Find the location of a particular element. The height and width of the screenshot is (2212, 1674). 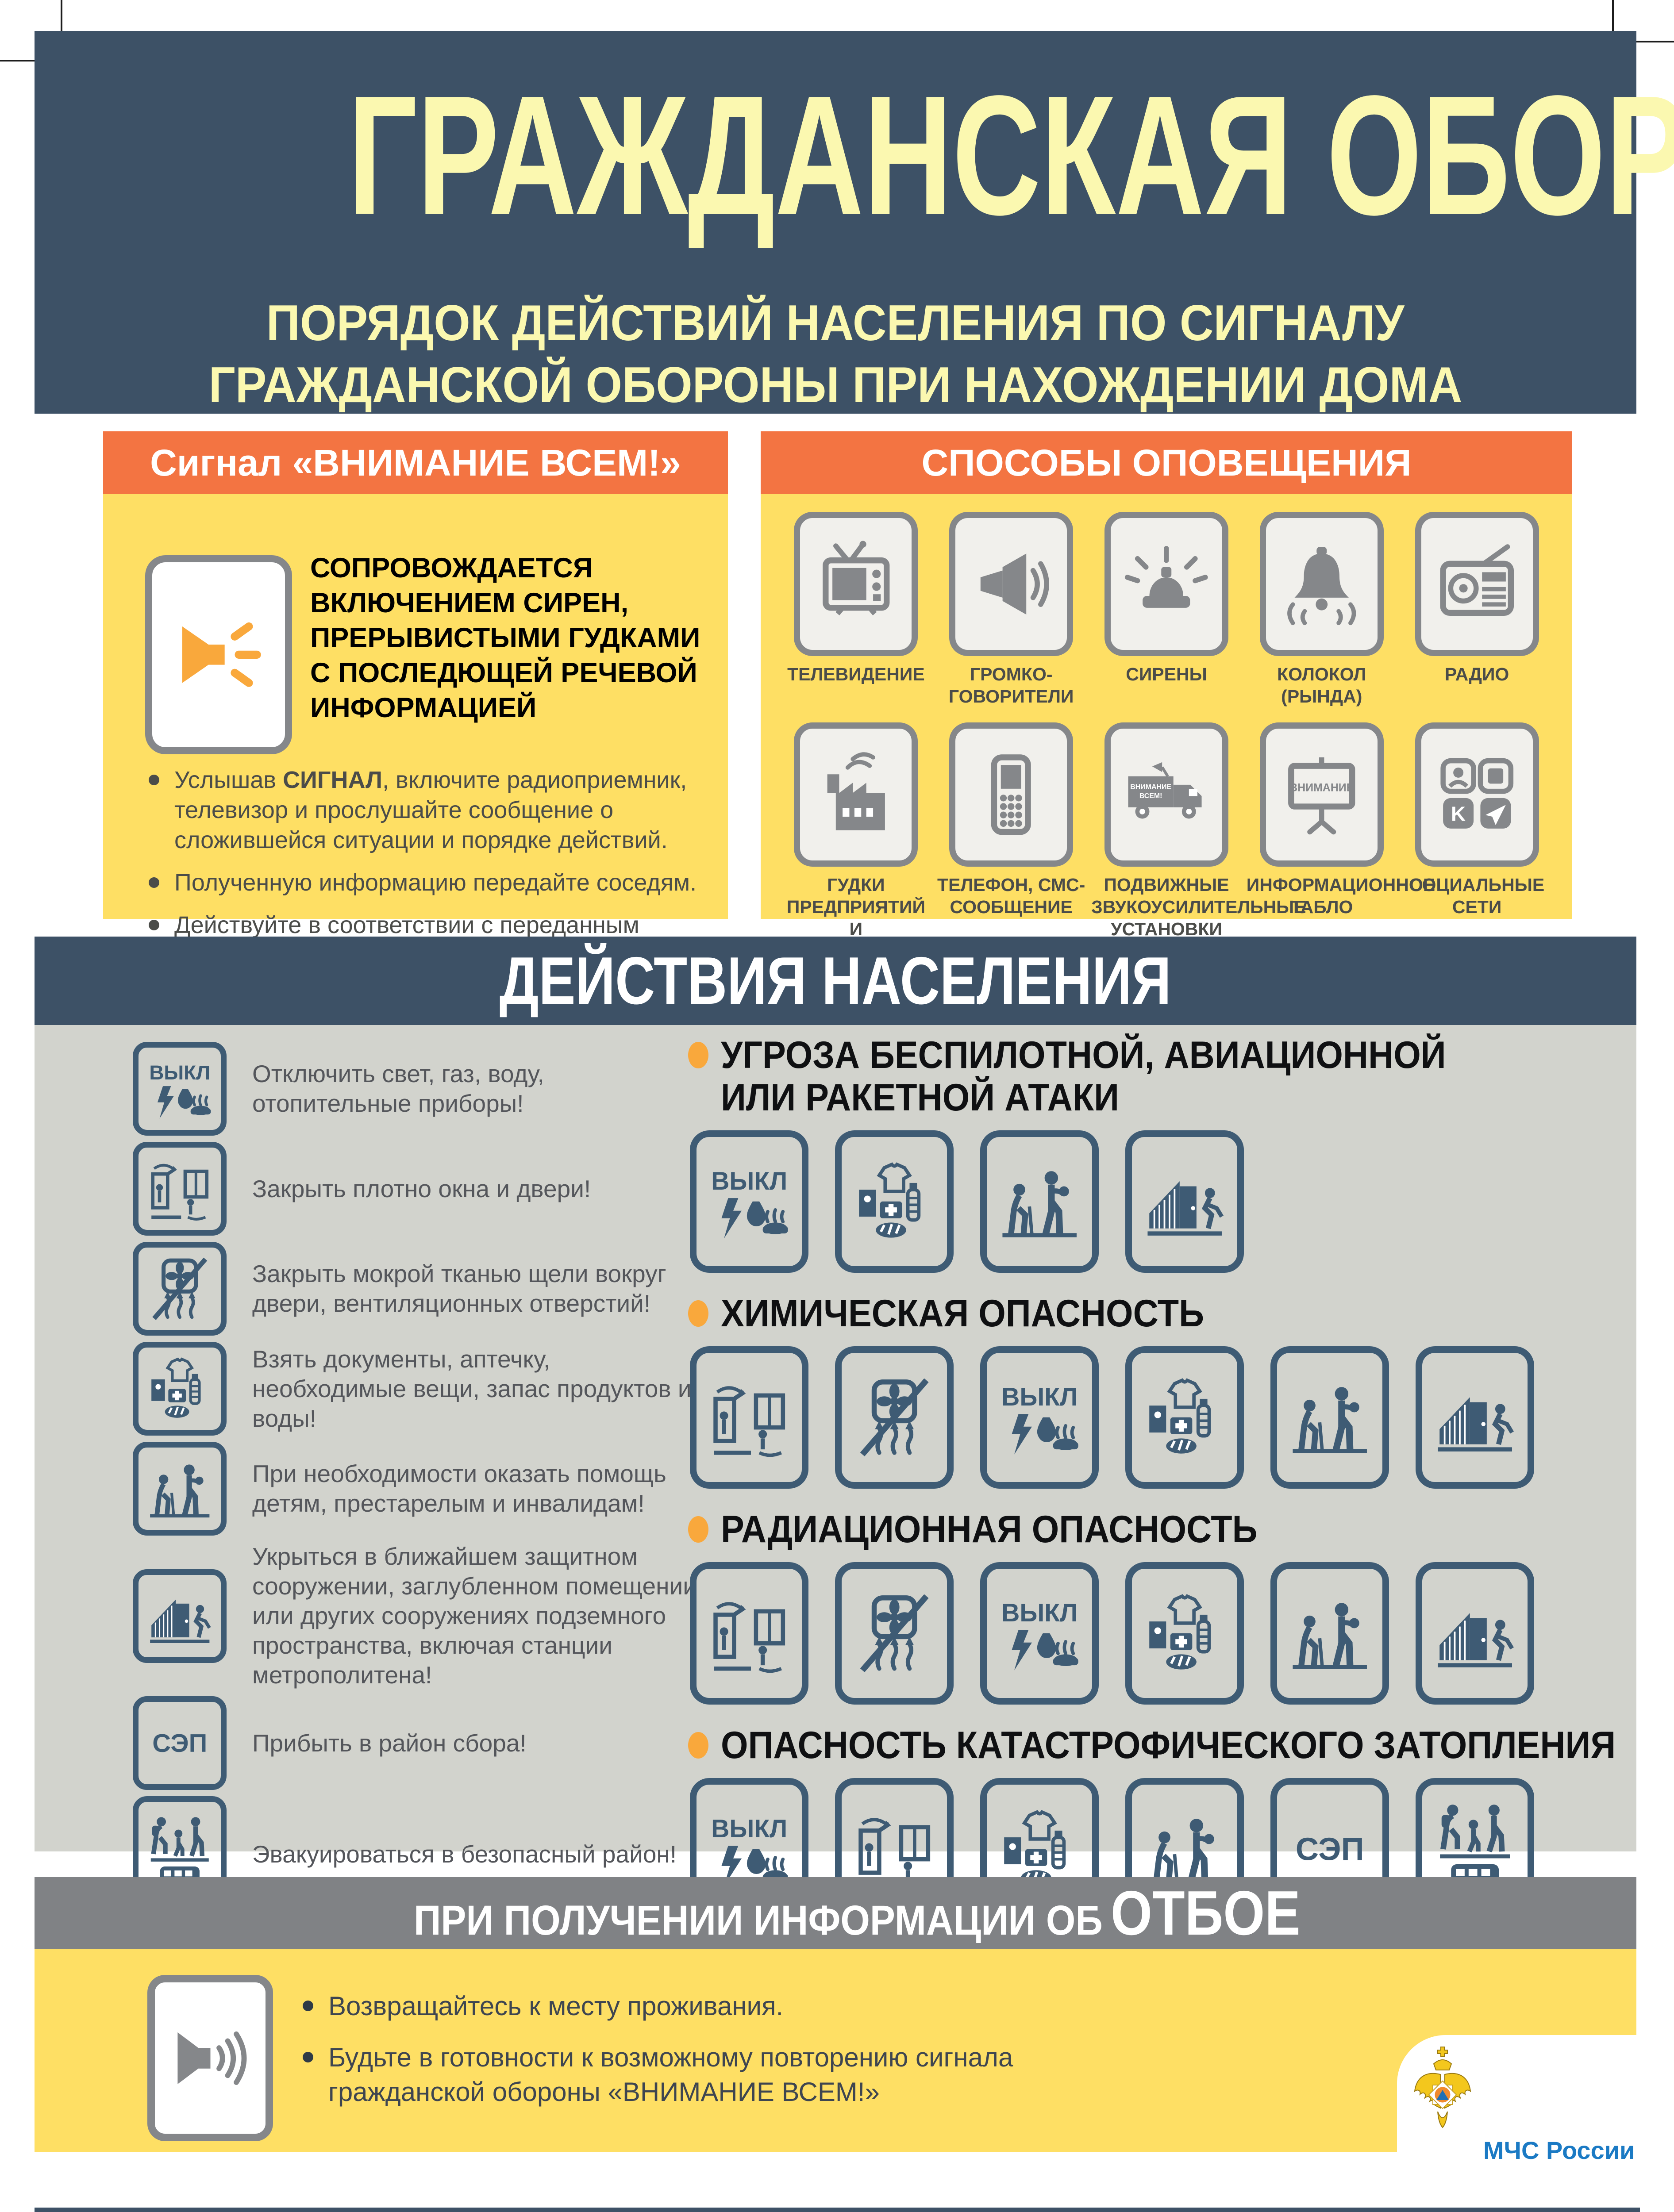

page-title: ГРАЖДАНСКАЯ ОБОРОНА is located at coordinates (1010, 155).